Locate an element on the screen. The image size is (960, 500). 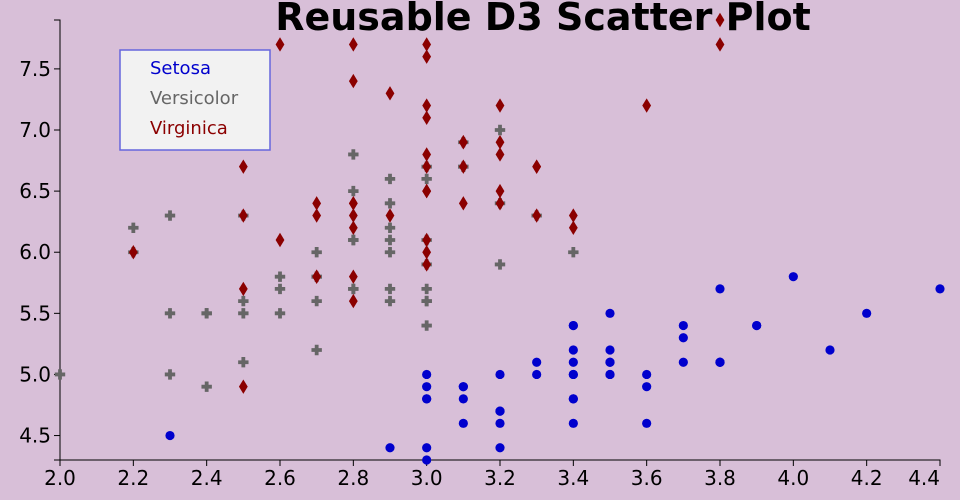
y-axis: 4.5 5.0 5.5 6.0 6.5 7.0 7.5 is located at coordinates (40, 240).